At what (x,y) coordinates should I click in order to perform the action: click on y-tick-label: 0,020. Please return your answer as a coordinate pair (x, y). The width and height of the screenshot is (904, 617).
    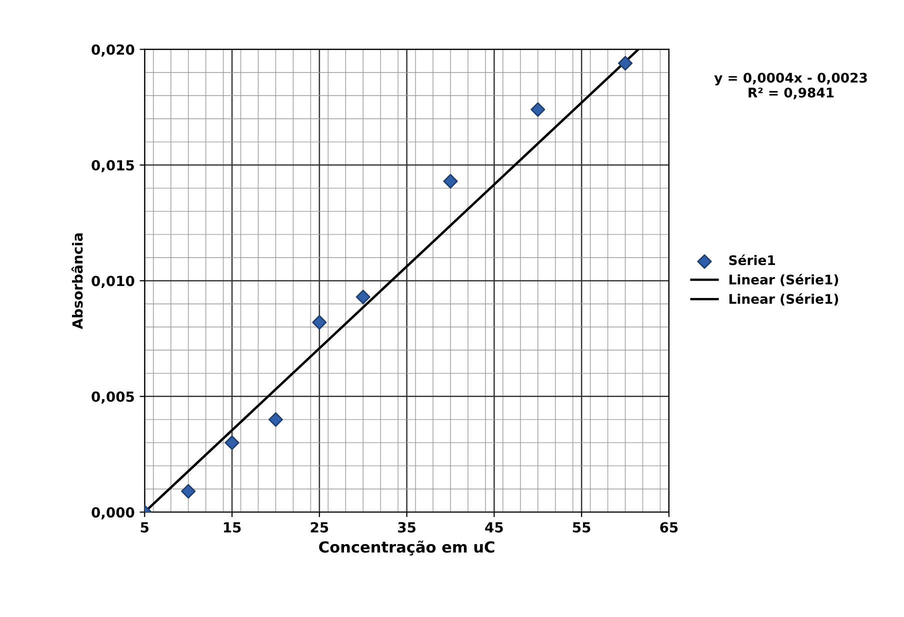
    Looking at the image, I should click on (113, 50).